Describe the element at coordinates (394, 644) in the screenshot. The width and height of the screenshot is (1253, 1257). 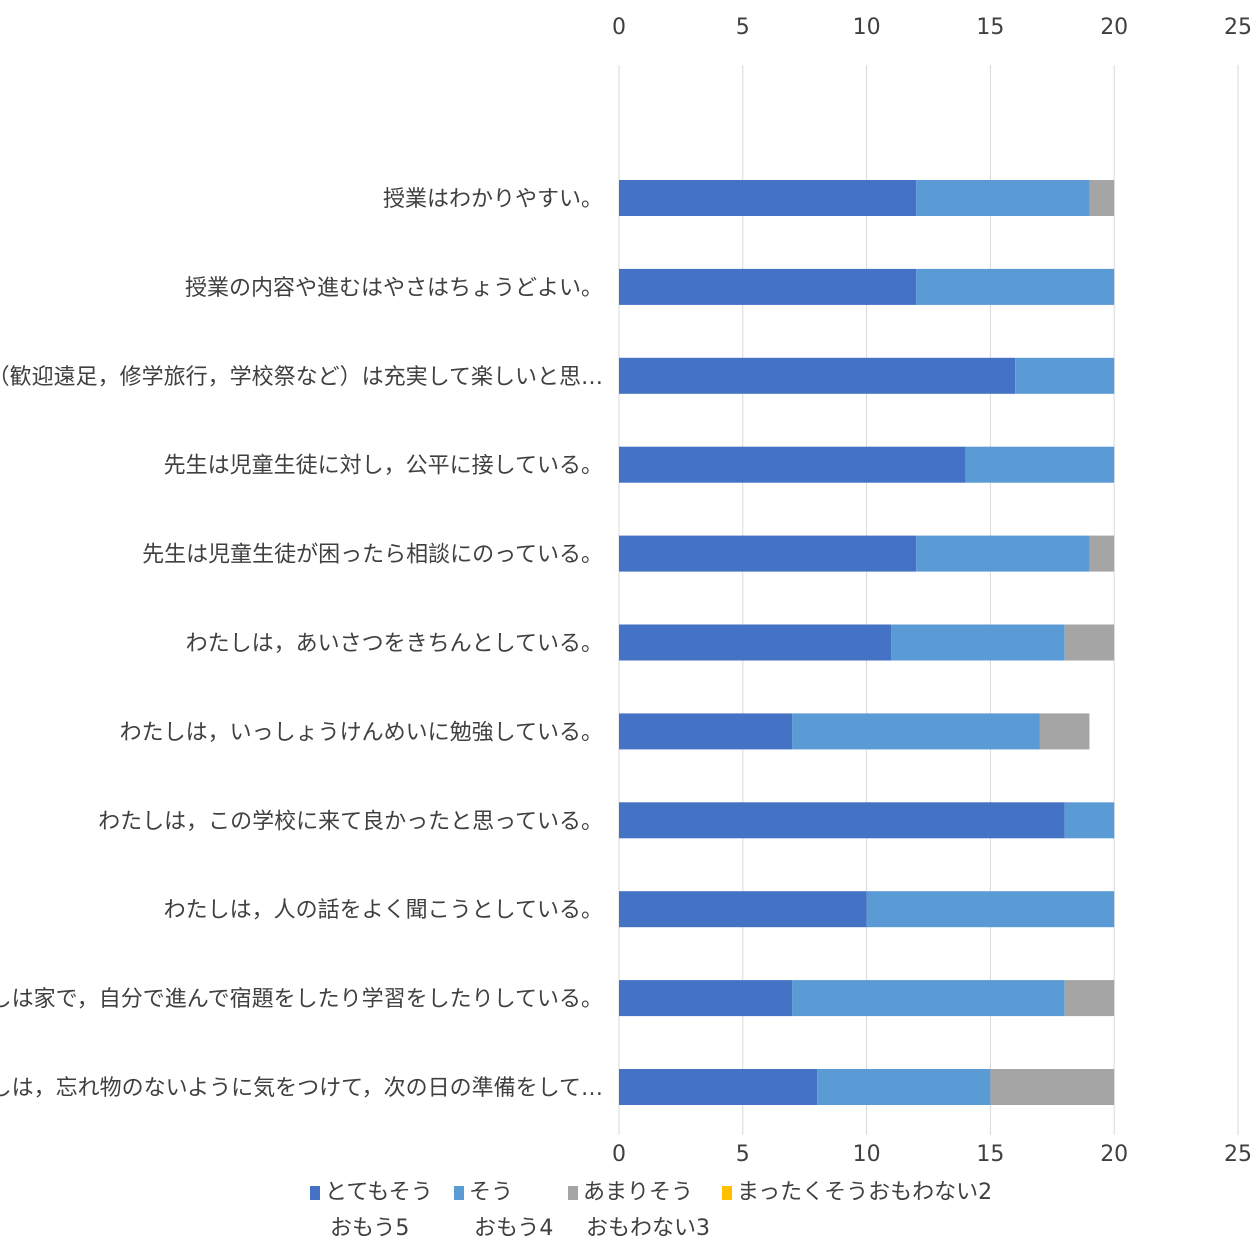
I see `category-label: わたしは，あいさつをきちんとしている。` at that location.